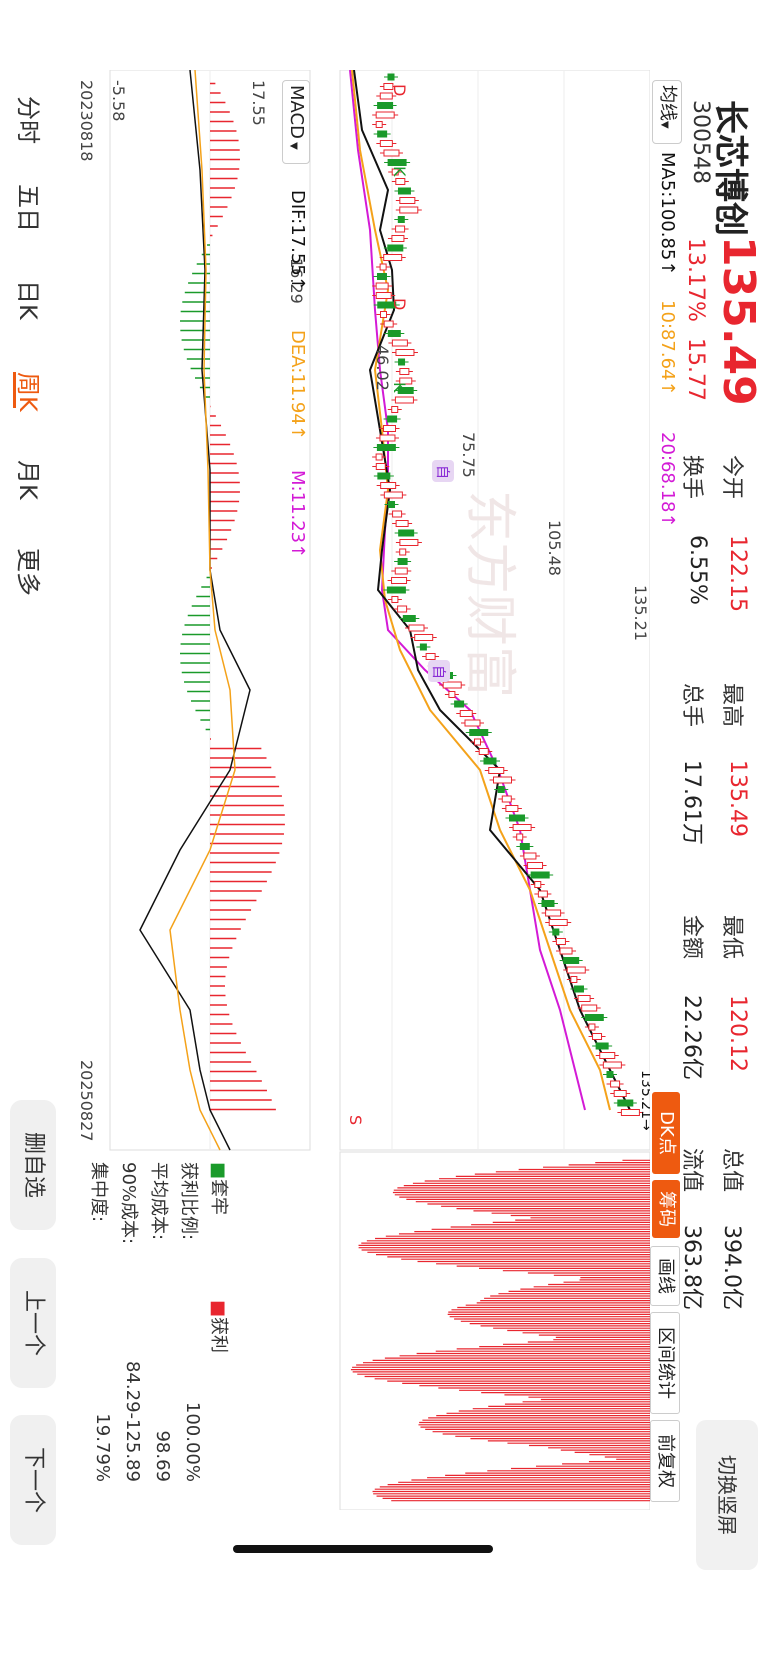 The height and width of the screenshot is (1662, 768). Describe the element at coordinates (118, 101) in the screenshot. I see `macd-axis-bottom: -5.58` at that location.